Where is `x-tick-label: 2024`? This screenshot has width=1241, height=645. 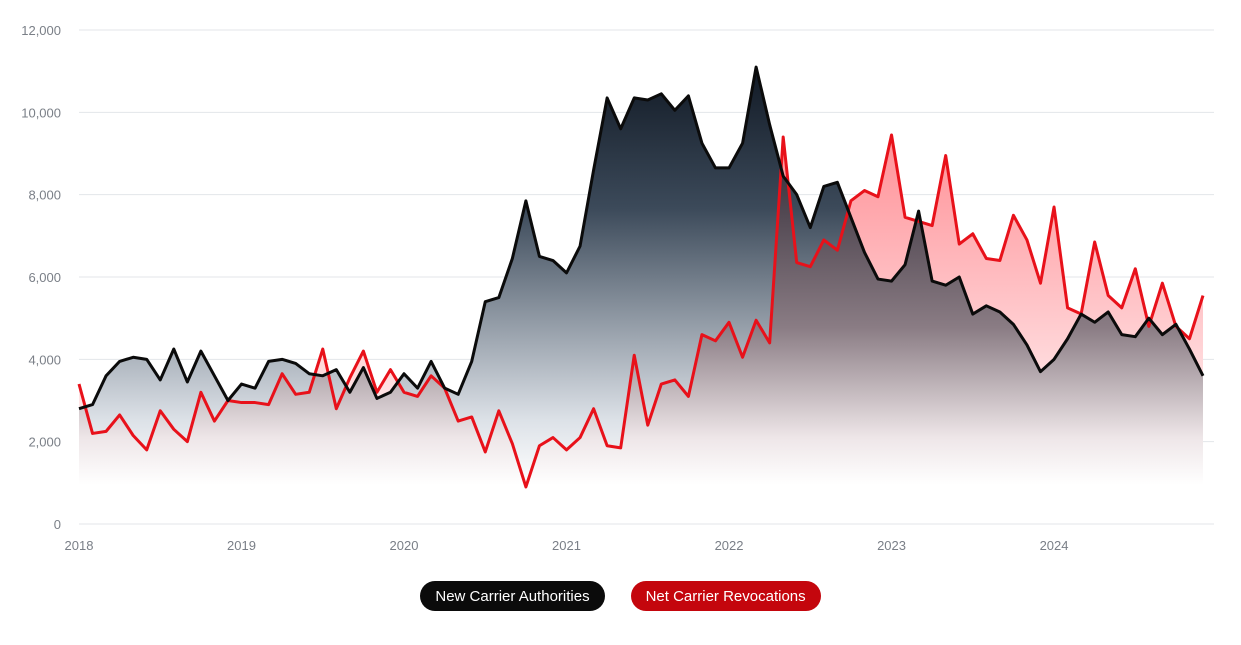
x-tick-label: 2024 is located at coordinates (1054, 545).